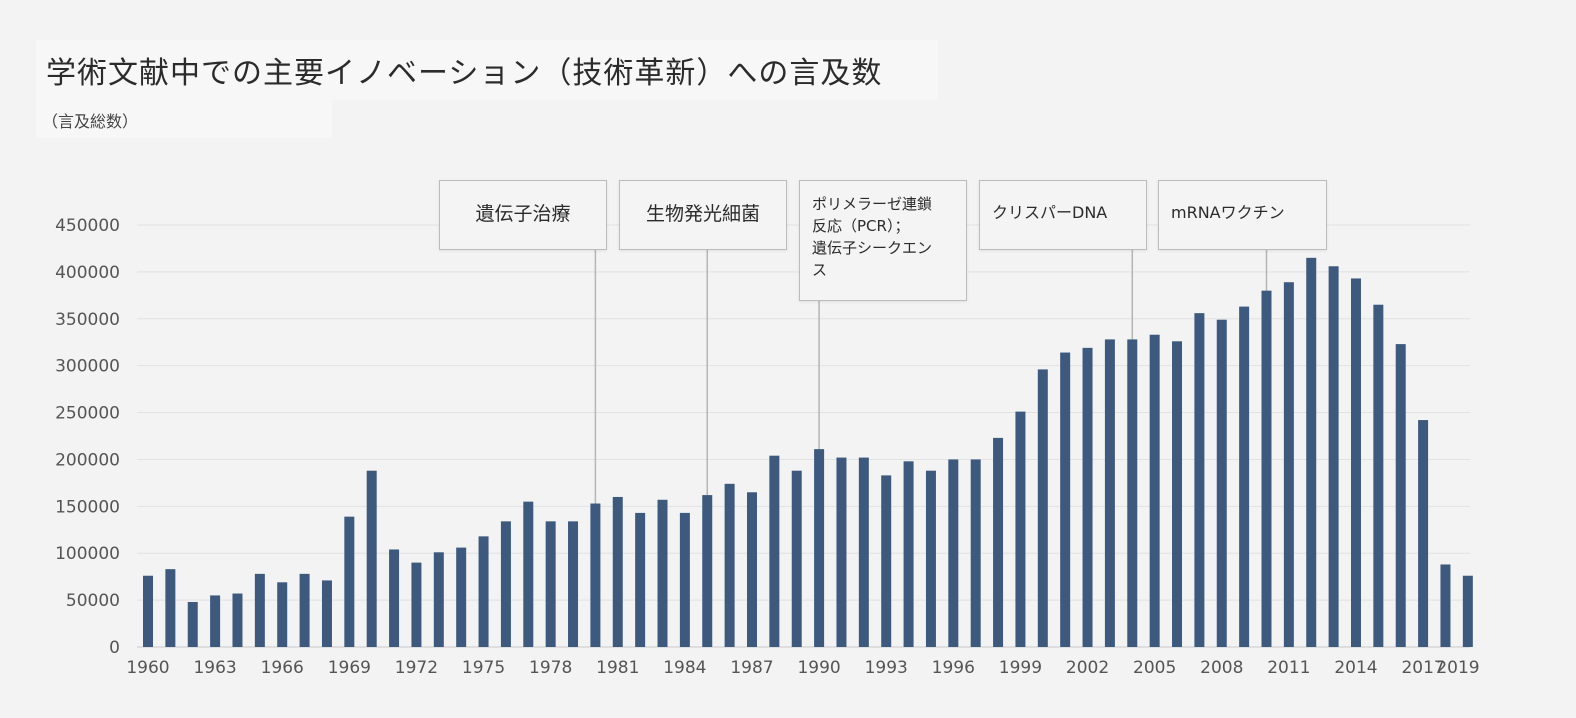  What do you see at coordinates (483, 591) in the screenshot?
I see `bar-1975` at bounding box center [483, 591].